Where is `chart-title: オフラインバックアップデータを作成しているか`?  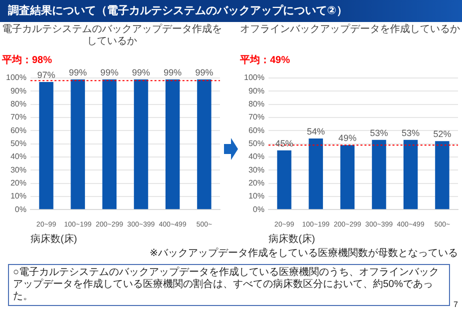 chart-title: オフラインバックアップデータを作成しているか is located at coordinates (350, 30).